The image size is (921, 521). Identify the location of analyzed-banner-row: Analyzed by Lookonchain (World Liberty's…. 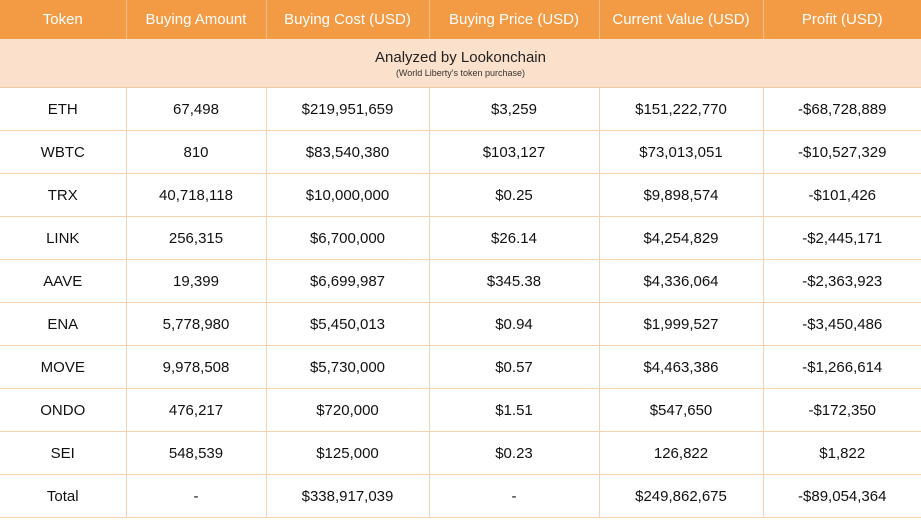
(460, 63).